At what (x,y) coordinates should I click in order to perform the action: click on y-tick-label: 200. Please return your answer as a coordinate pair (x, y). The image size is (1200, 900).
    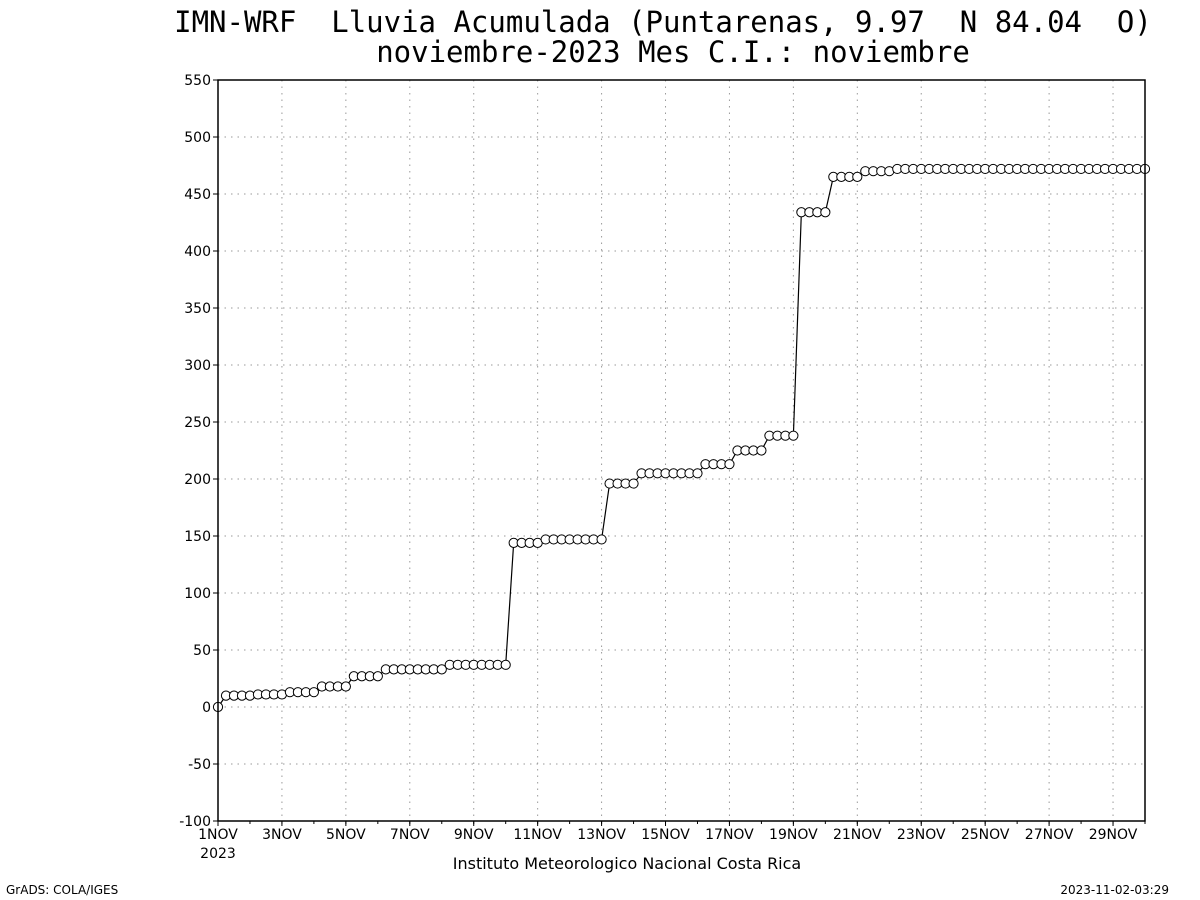
    Looking at the image, I should click on (197, 480).